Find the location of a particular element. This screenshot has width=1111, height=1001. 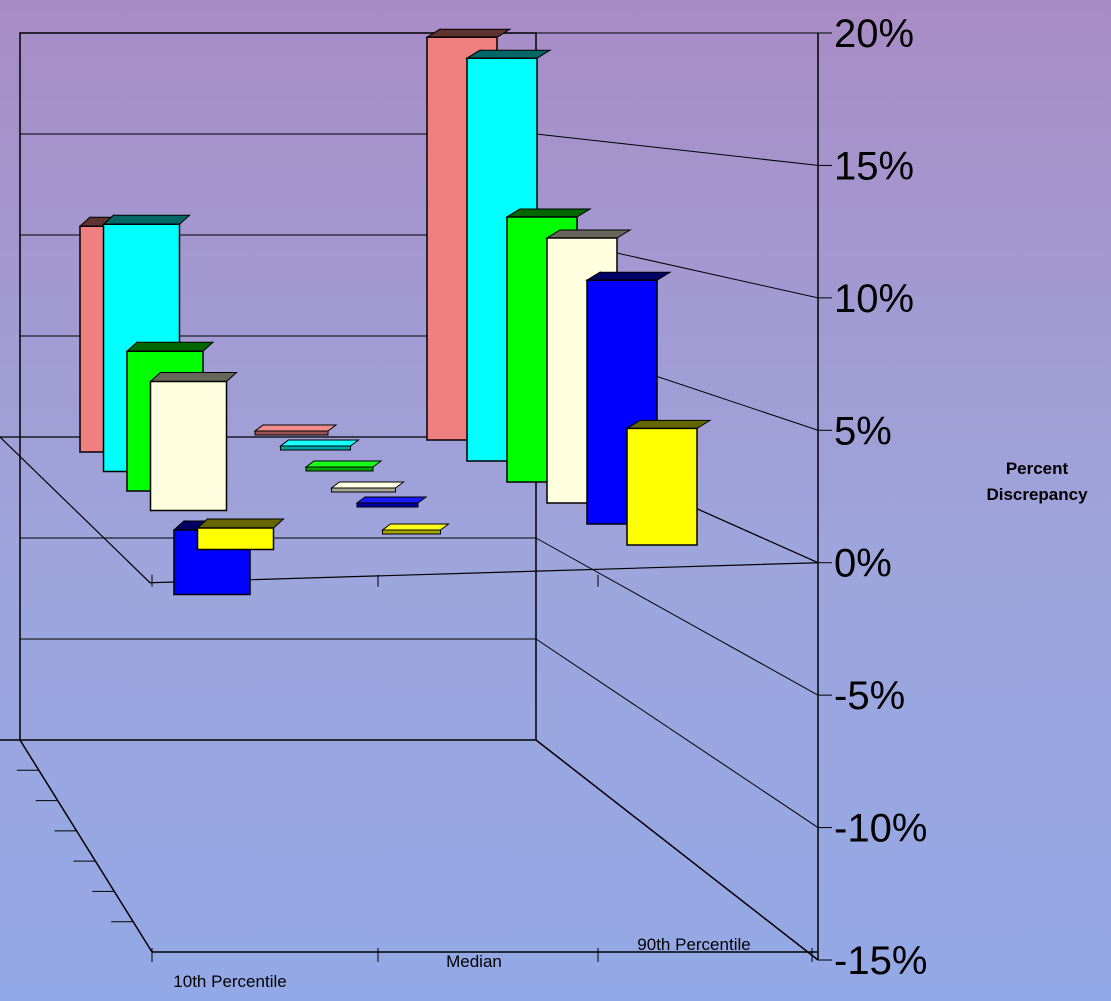

x-axis-categories: 10th Percentile Median 90th Percentile is located at coordinates (461, 963).